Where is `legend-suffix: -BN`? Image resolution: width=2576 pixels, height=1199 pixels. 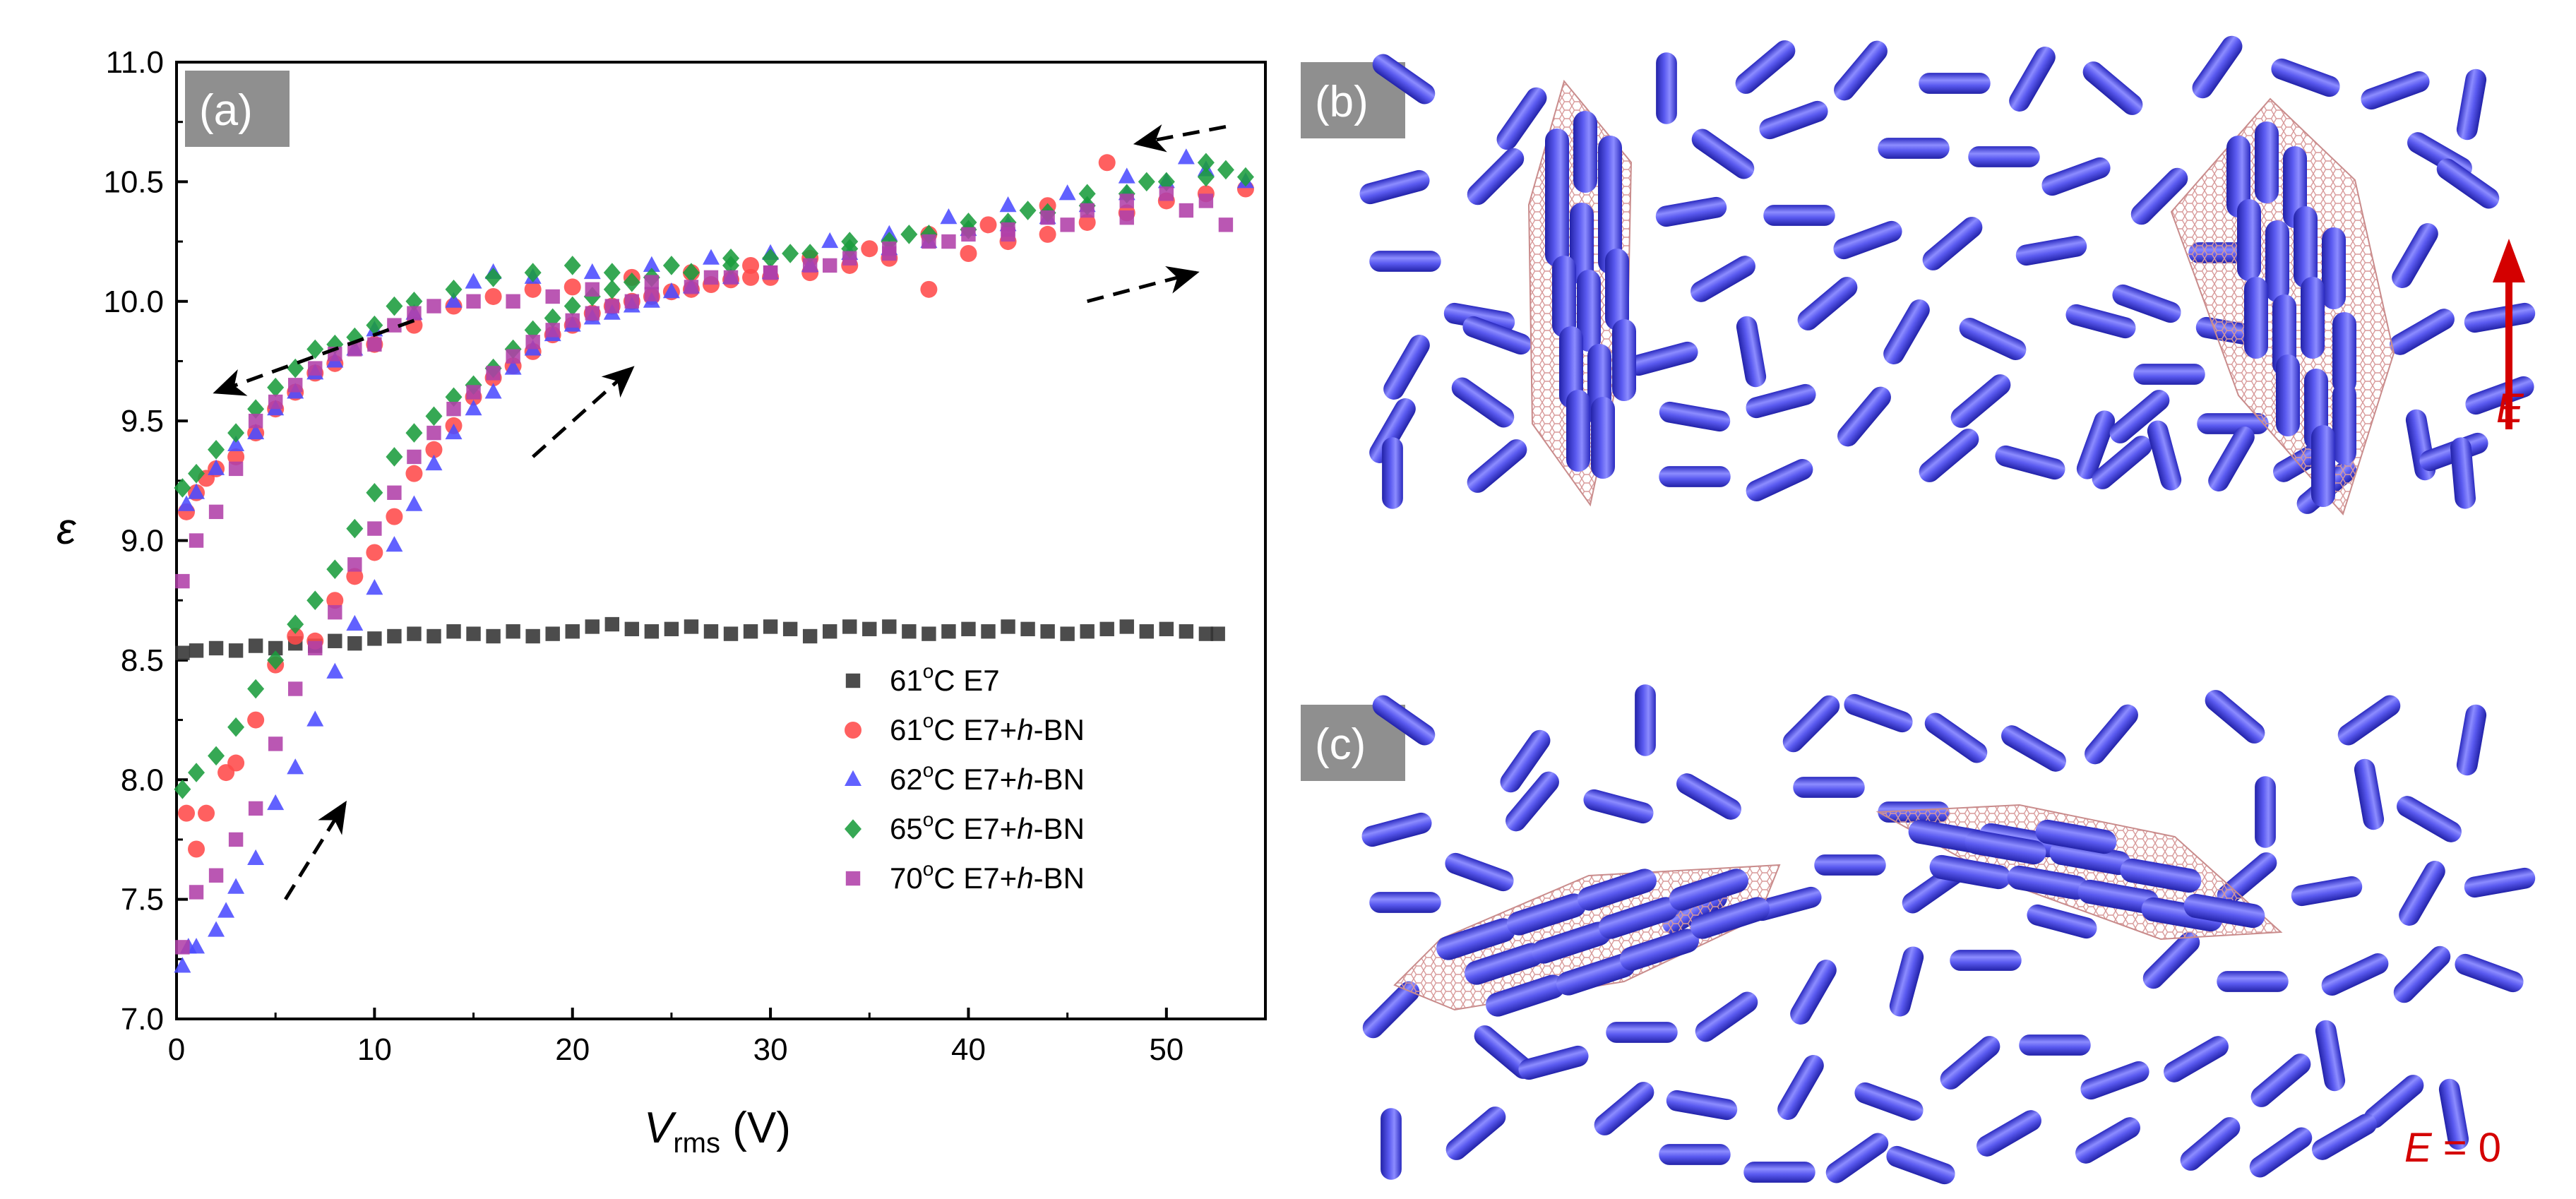 legend-suffix: -BN is located at coordinates (1059, 780).